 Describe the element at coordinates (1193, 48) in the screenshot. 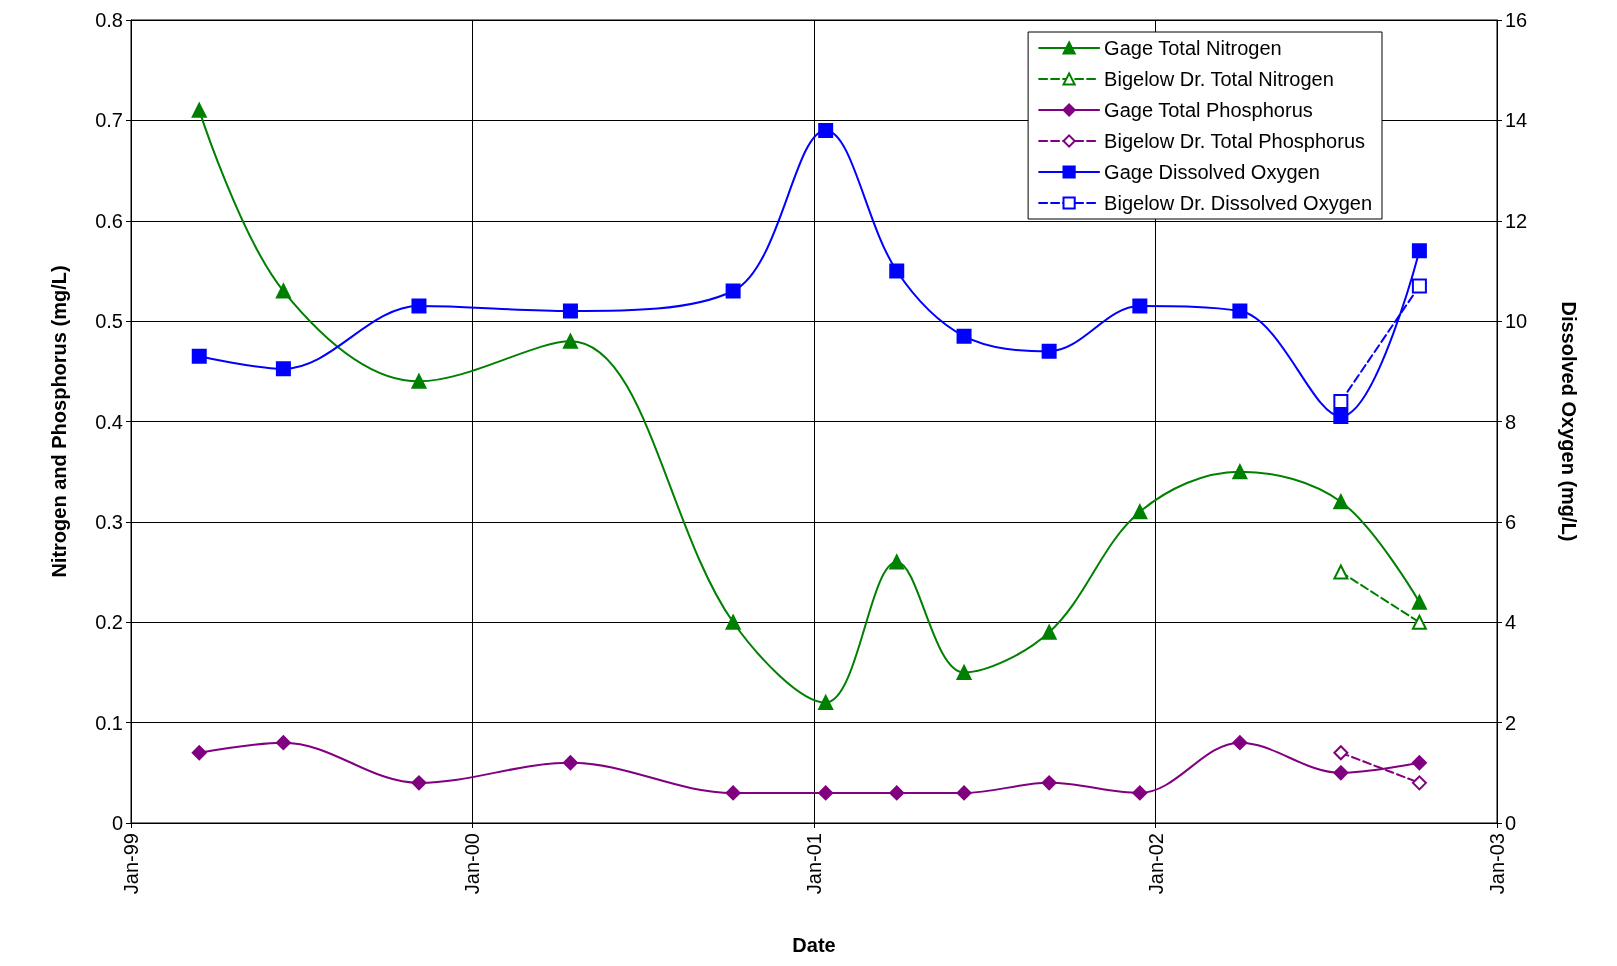

I see `legend-label: Gage Total Nitrogen` at that location.